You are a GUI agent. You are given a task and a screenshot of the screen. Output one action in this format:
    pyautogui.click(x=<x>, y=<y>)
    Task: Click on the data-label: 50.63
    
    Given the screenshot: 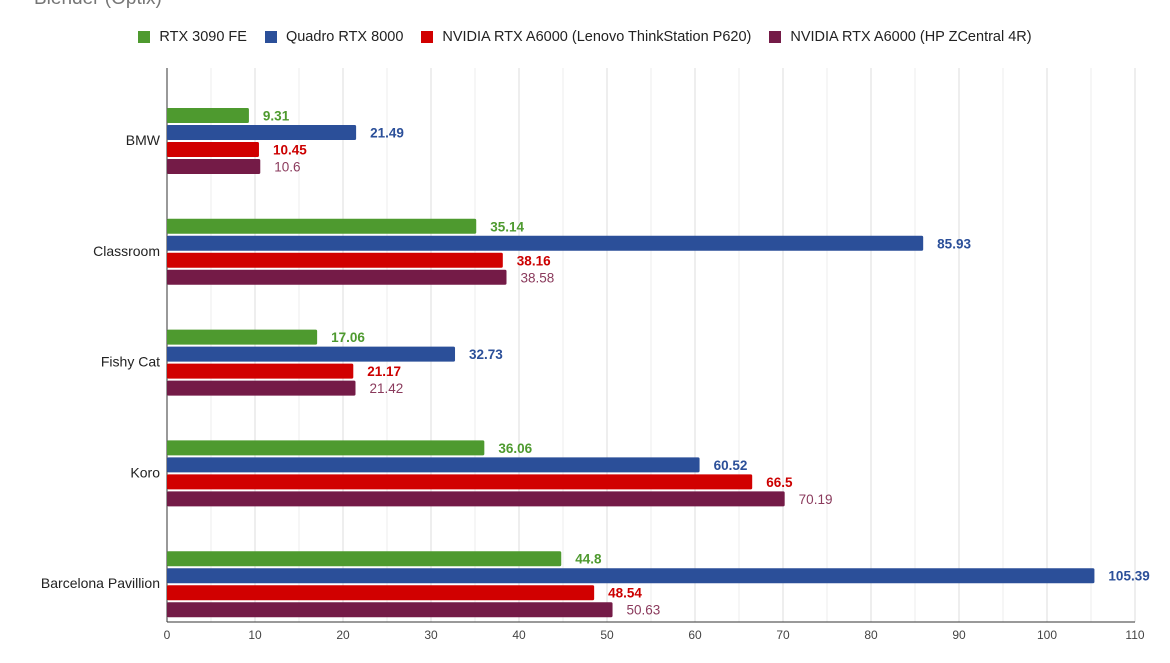 What is the action you would take?
    pyautogui.click(x=644, y=610)
    